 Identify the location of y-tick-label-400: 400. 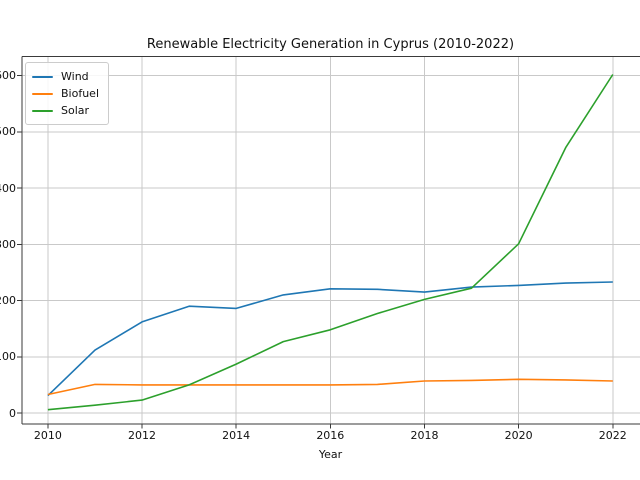
(8, 188).